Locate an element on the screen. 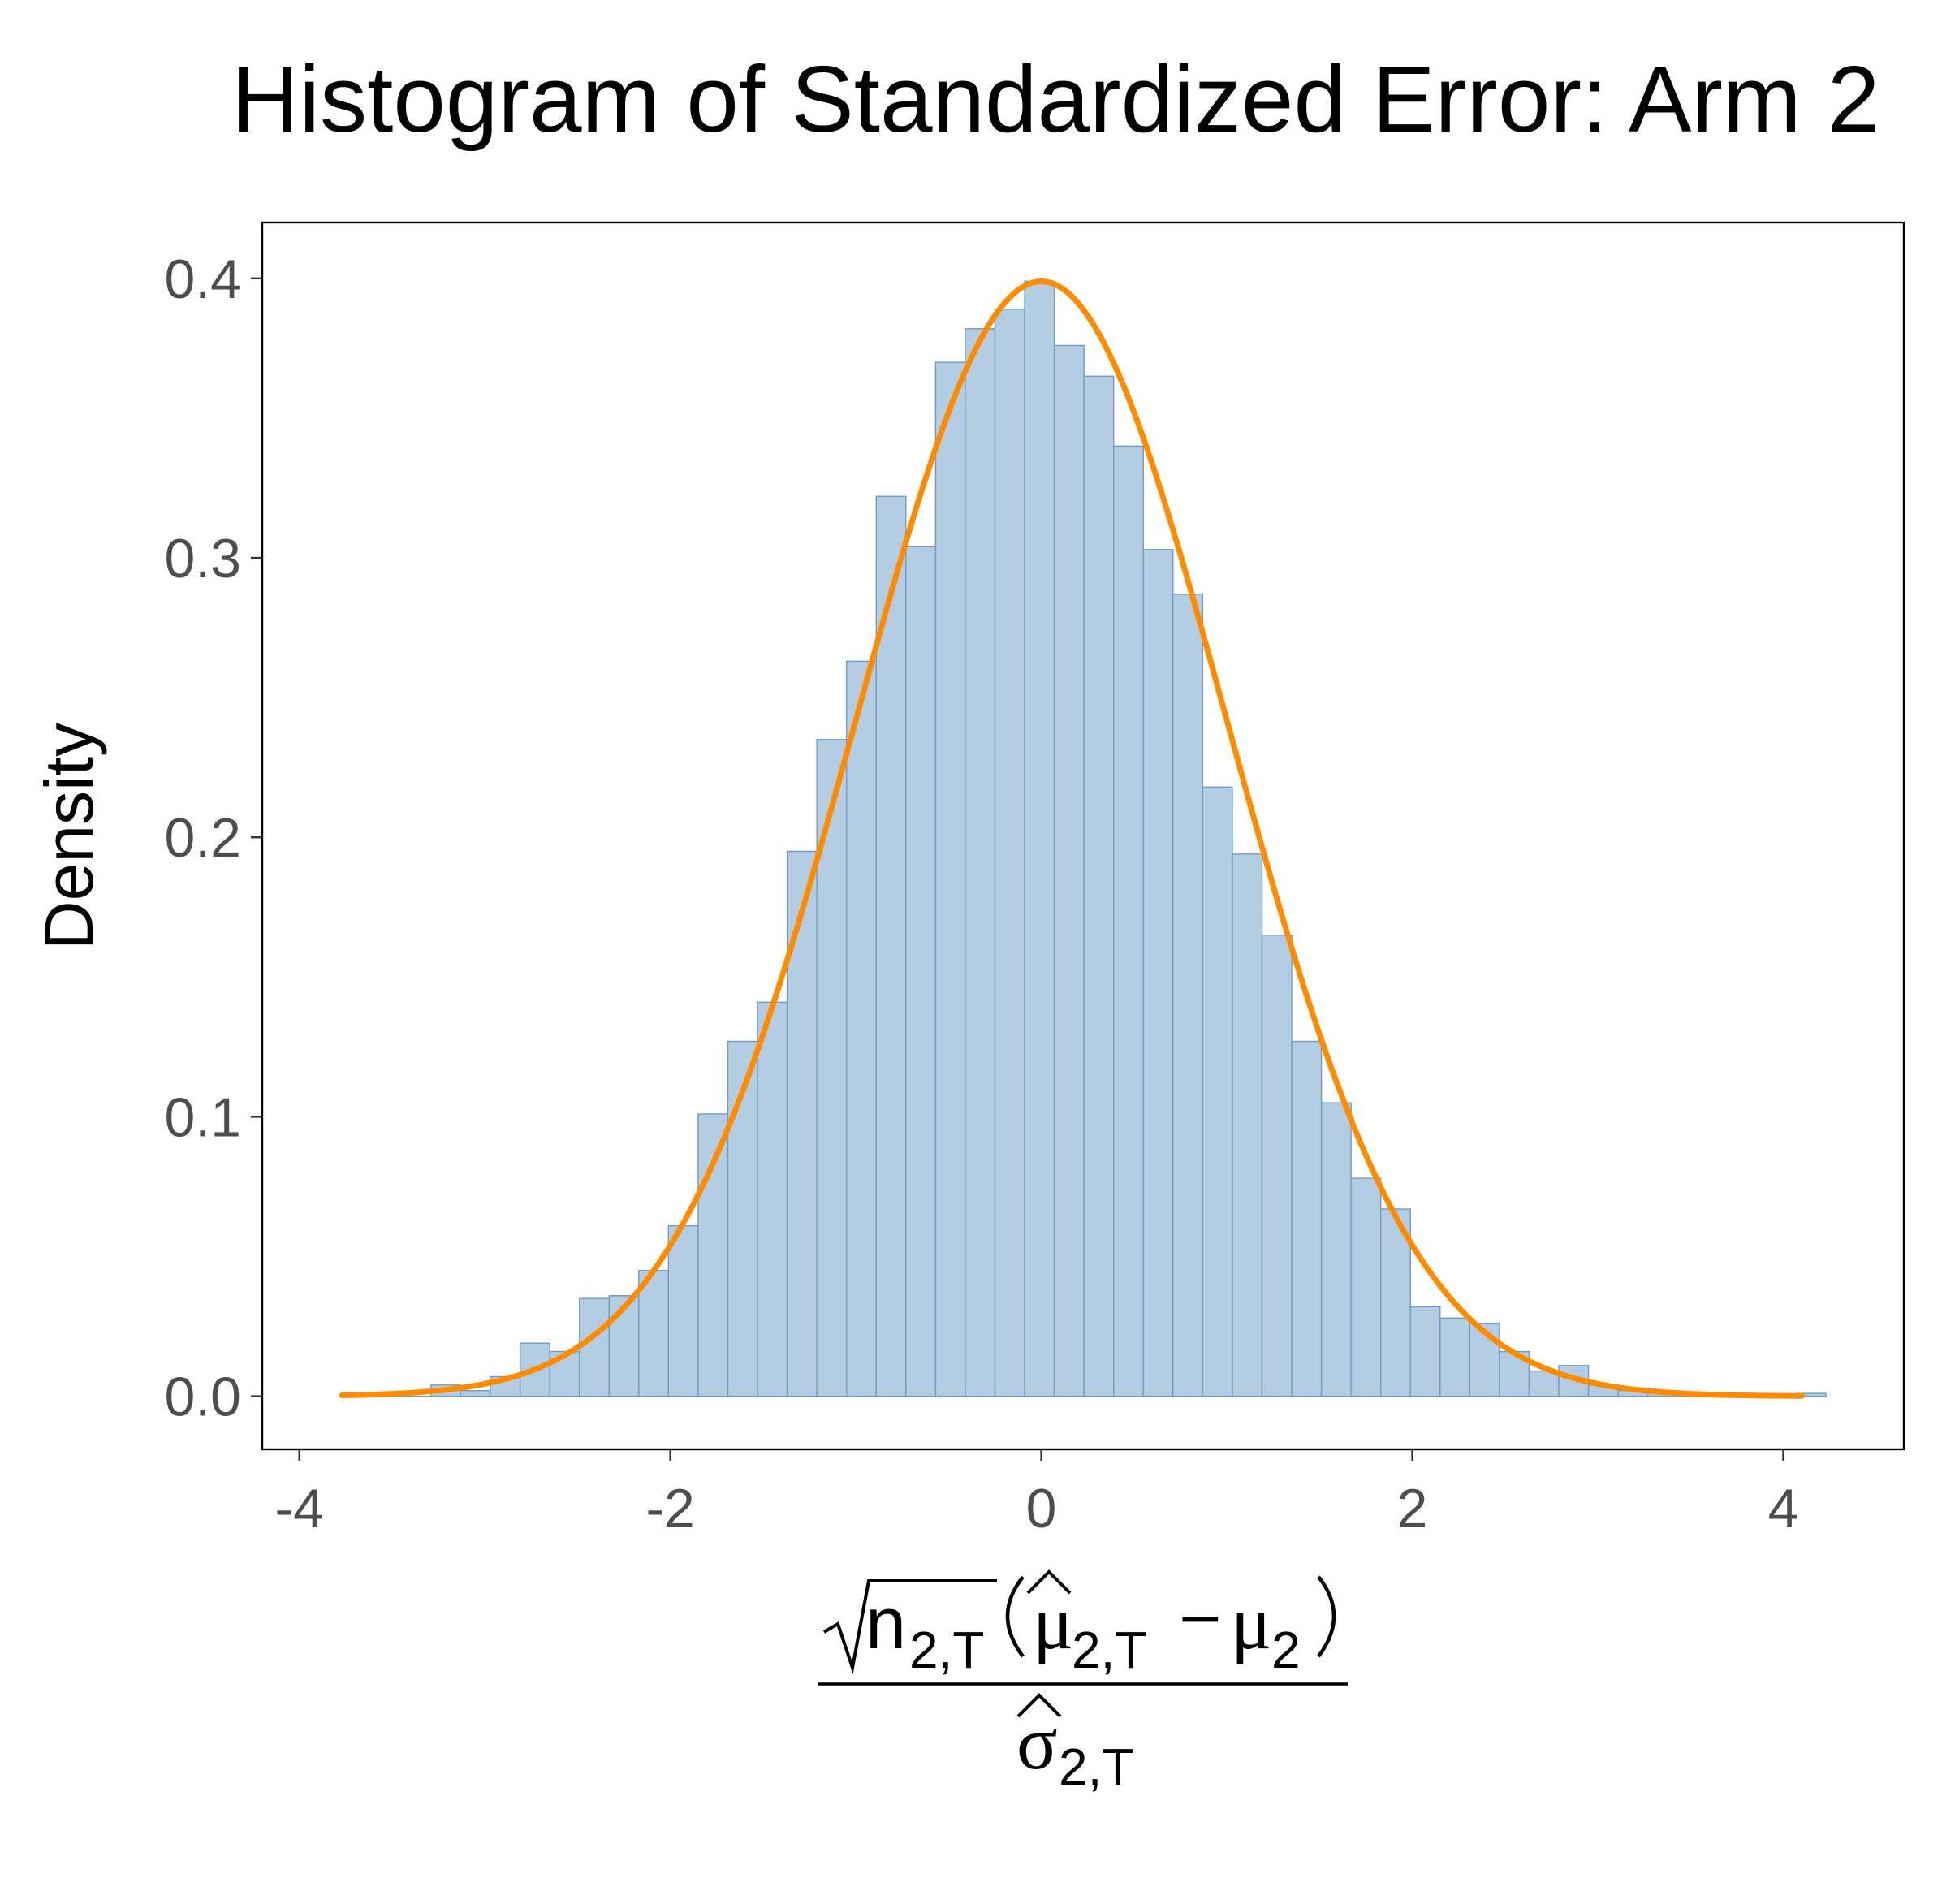 The width and height of the screenshot is (1942, 1904). radical-sign is located at coordinates (909, 1626).